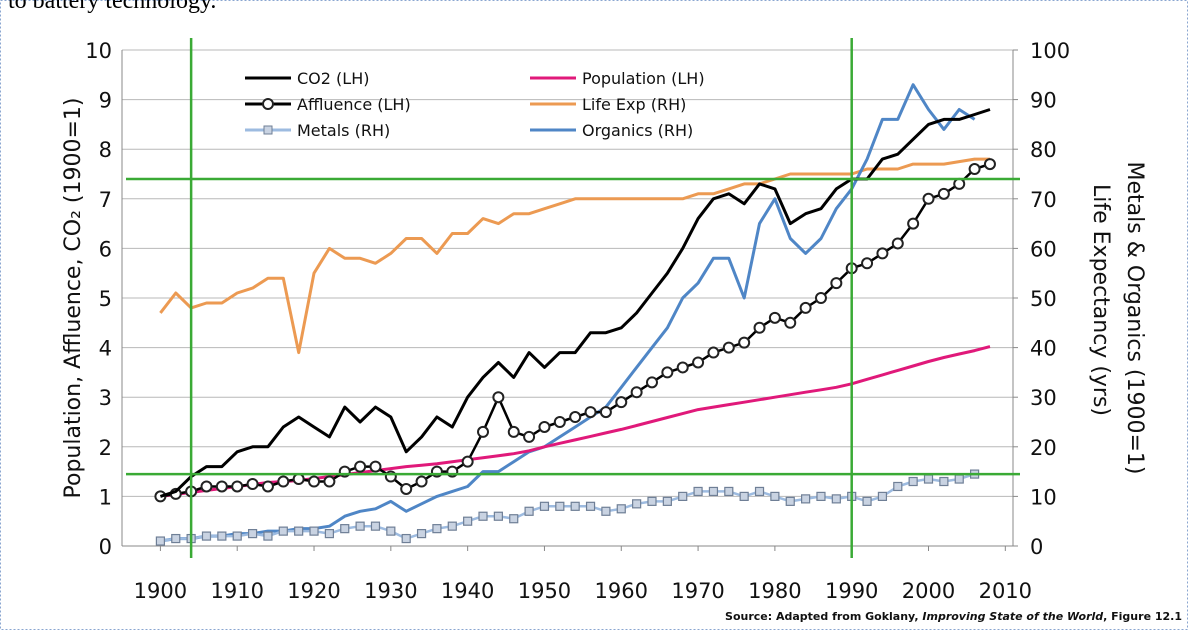  What do you see at coordinates (105, 150) in the screenshot?
I see `y-tick-label: 8` at bounding box center [105, 150].